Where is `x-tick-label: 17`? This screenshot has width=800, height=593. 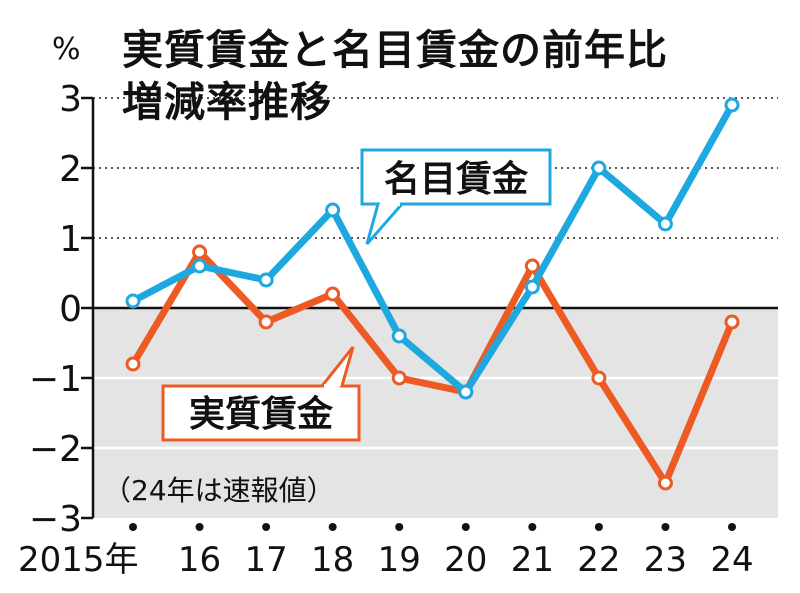
x-tick-label: 17 is located at coordinates (265, 560).